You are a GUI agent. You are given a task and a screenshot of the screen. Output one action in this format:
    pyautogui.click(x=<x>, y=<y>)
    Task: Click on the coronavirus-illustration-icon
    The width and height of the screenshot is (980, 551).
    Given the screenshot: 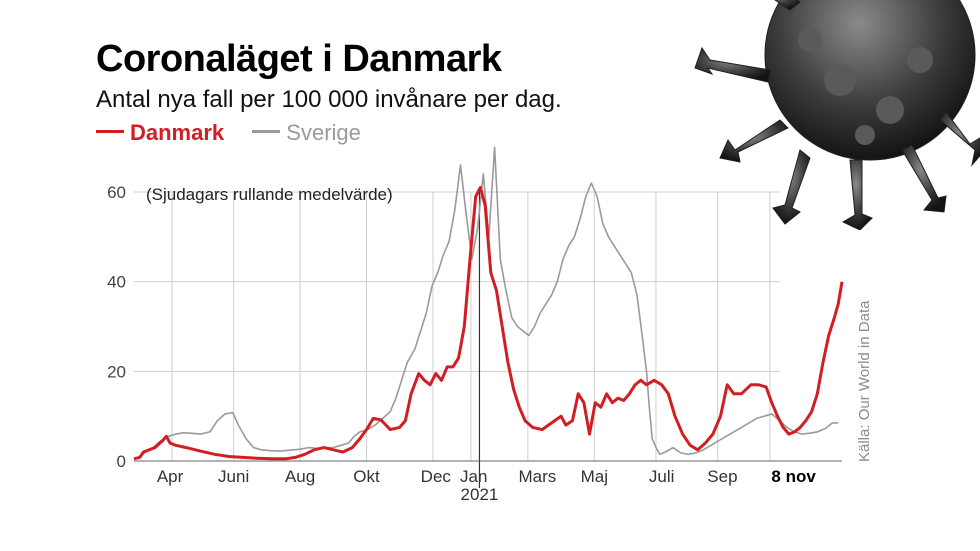 What is the action you would take?
    pyautogui.click(x=837, y=115)
    